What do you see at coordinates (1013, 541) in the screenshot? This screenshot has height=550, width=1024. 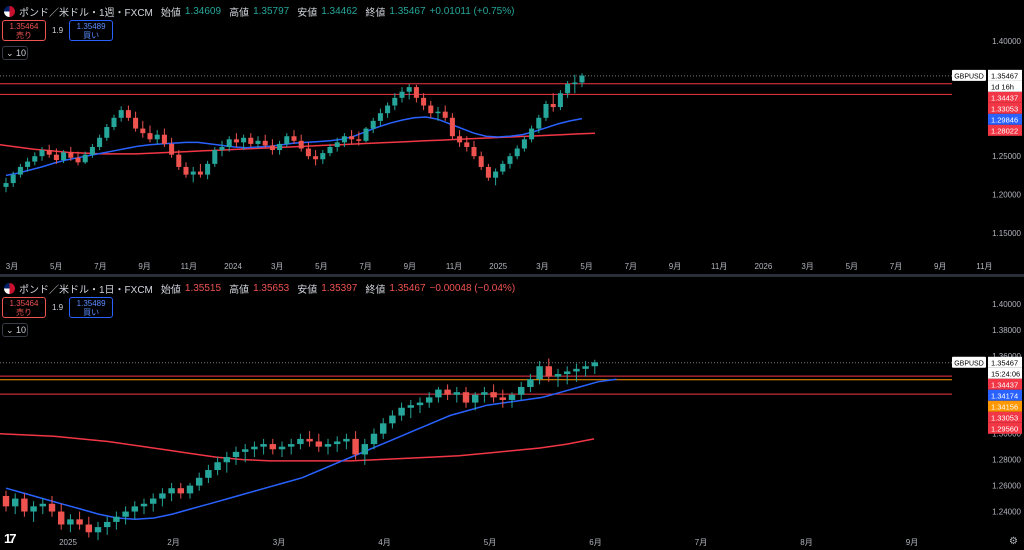 I see `gear-icon: ⚙` at bounding box center [1013, 541].